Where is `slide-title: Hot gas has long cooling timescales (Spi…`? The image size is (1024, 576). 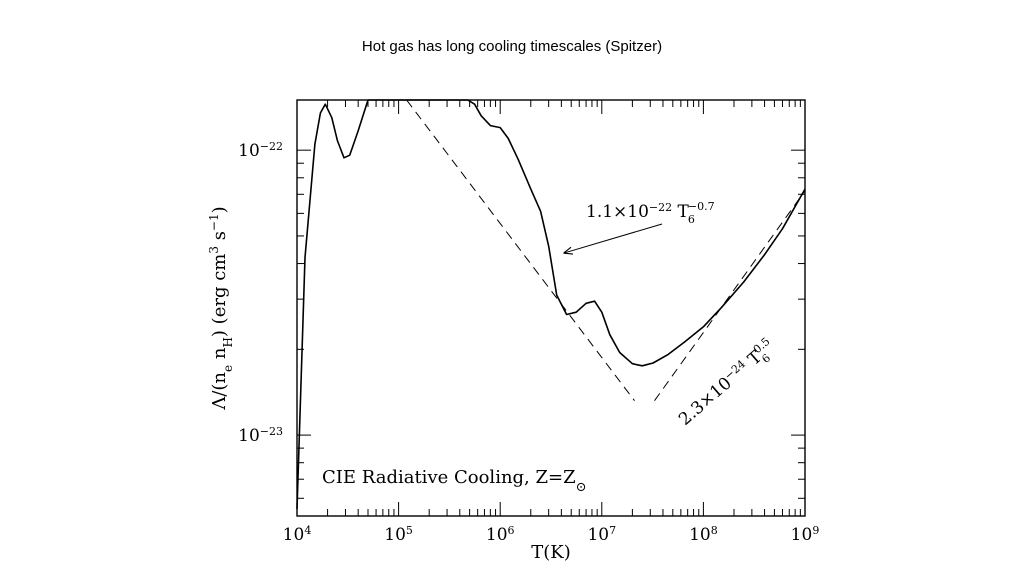 slide-title: Hot gas has long cooling timescales (Spi… is located at coordinates (512, 46).